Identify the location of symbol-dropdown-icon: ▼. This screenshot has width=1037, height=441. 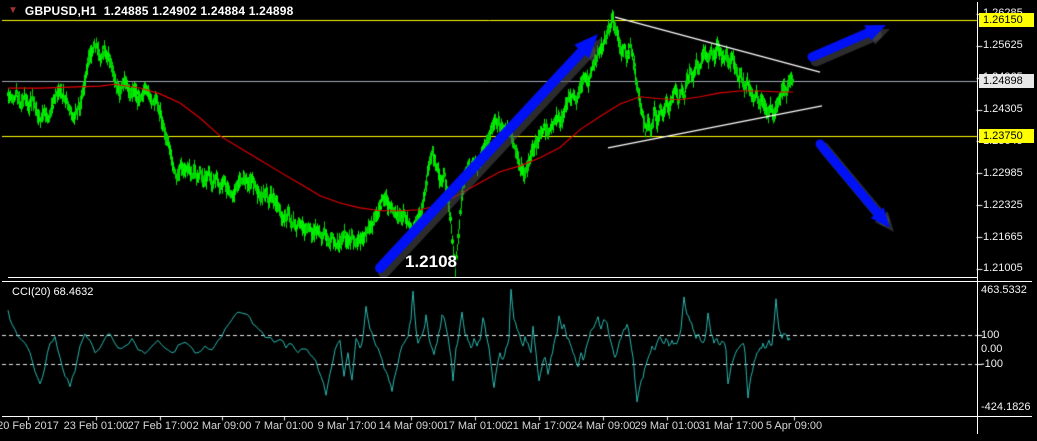
(13, 10).